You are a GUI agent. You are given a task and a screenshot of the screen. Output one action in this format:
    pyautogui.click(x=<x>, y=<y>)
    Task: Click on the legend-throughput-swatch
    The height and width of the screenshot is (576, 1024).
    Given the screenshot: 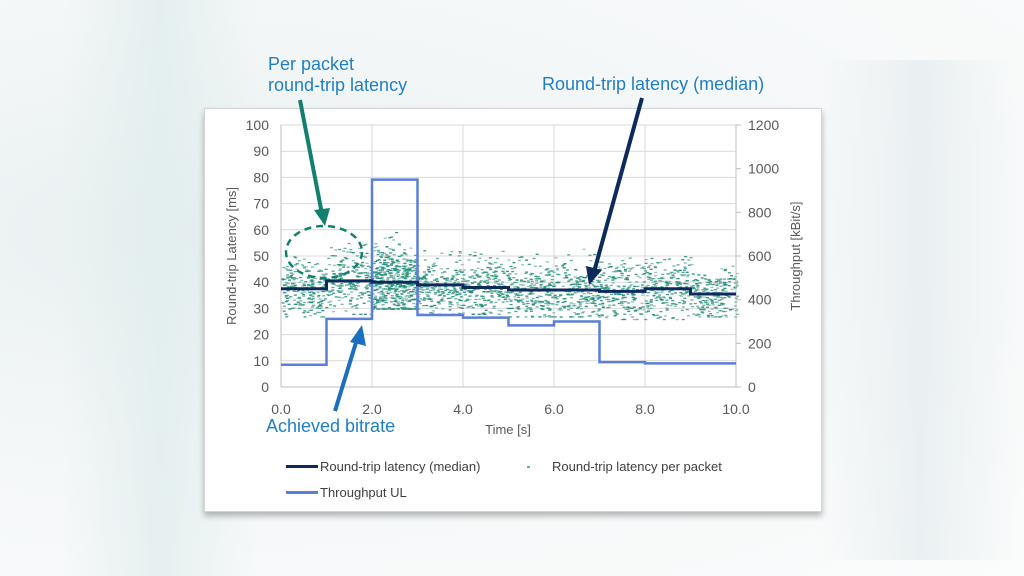 What is the action you would take?
    pyautogui.click(x=302, y=492)
    